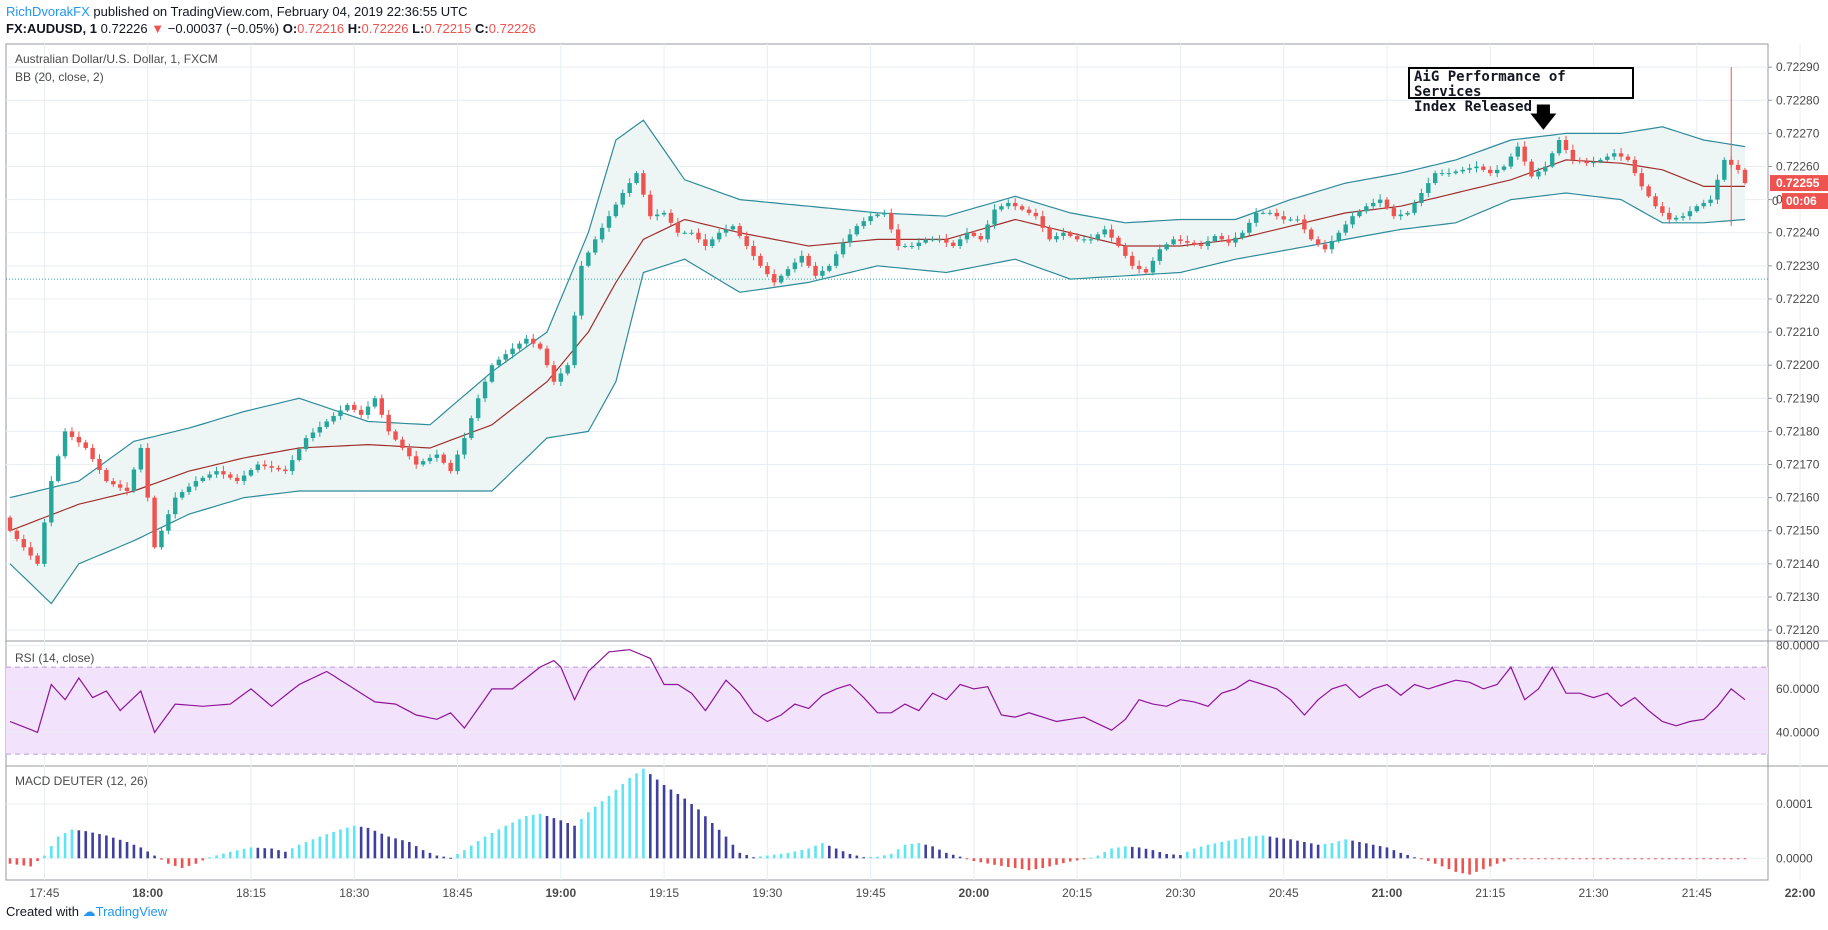 The image size is (1828, 930). Describe the element at coordinates (55, 658) in the screenshot. I see `rsi-pane-title: RSI (14, close)` at that location.